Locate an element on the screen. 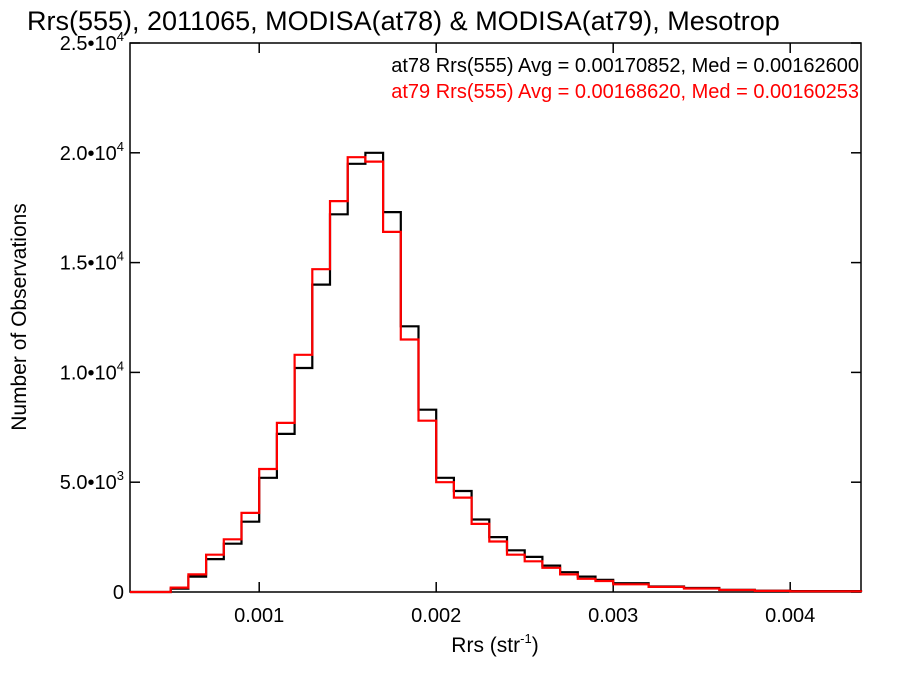 The image size is (900, 675). y-tick-label: 0 is located at coordinates (118, 593).